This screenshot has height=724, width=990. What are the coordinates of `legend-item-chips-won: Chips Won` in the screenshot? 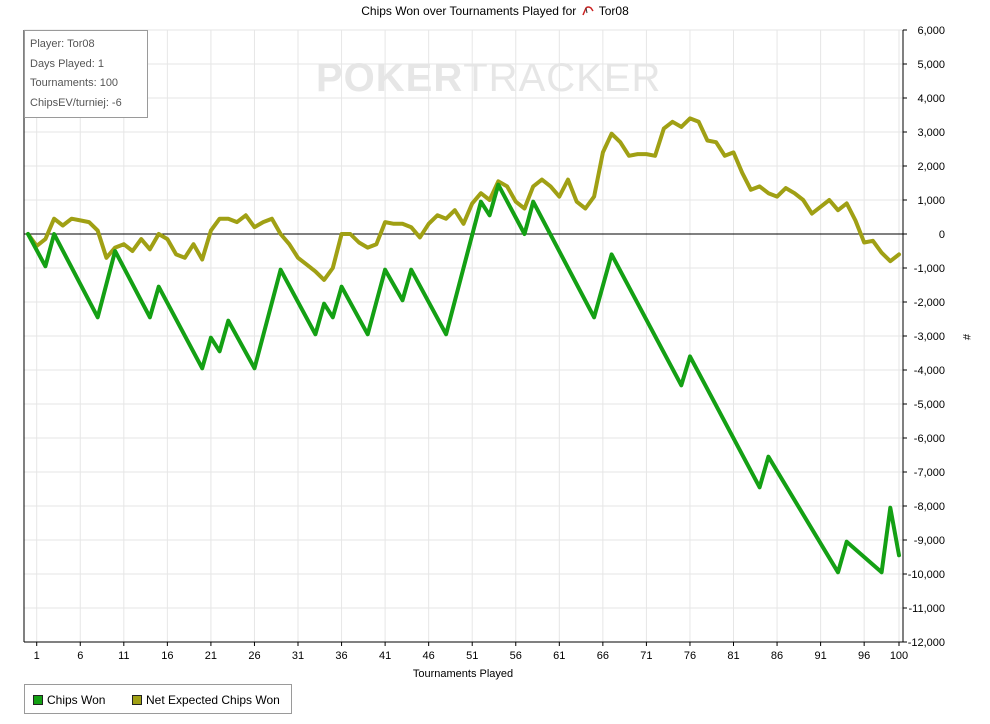 It's located at (69, 700).